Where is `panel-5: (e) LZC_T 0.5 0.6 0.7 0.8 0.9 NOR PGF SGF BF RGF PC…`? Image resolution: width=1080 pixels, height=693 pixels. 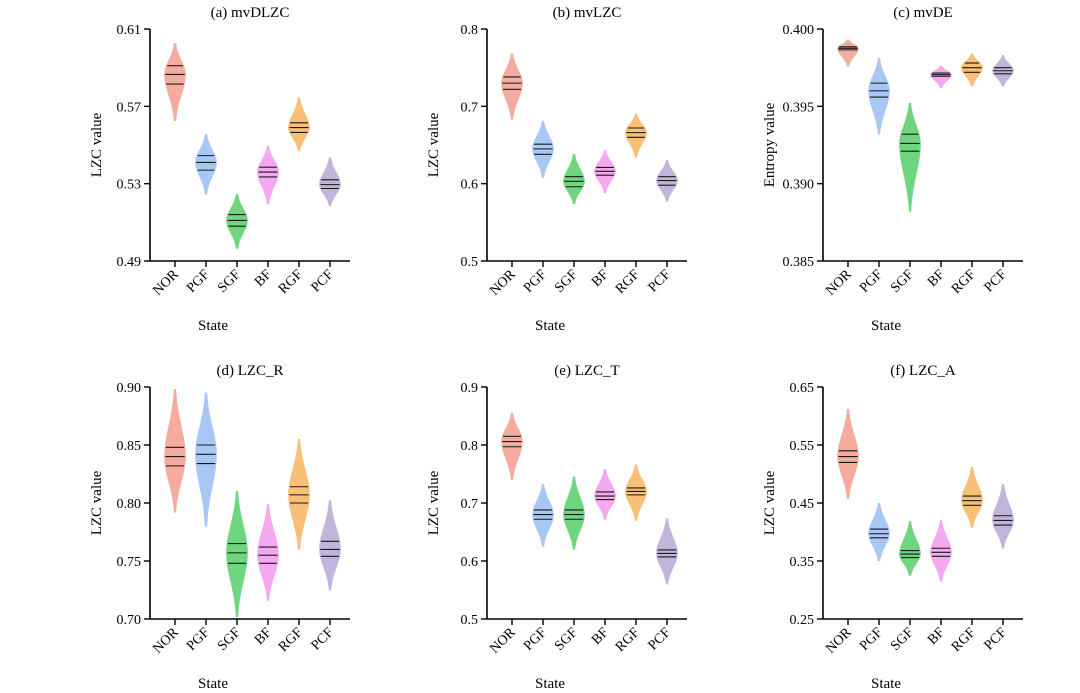 panel-5: (e) LZC_T 0.5 0.6 0.7 0.8 0.9 NOR PGF SGF BF RGF PC… is located at coordinates (556, 527).